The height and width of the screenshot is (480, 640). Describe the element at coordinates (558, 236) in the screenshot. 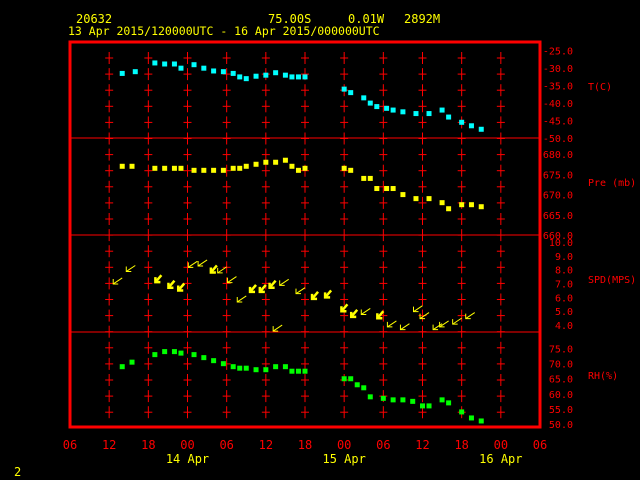

I see `axis-tick-label: 660.0` at that location.